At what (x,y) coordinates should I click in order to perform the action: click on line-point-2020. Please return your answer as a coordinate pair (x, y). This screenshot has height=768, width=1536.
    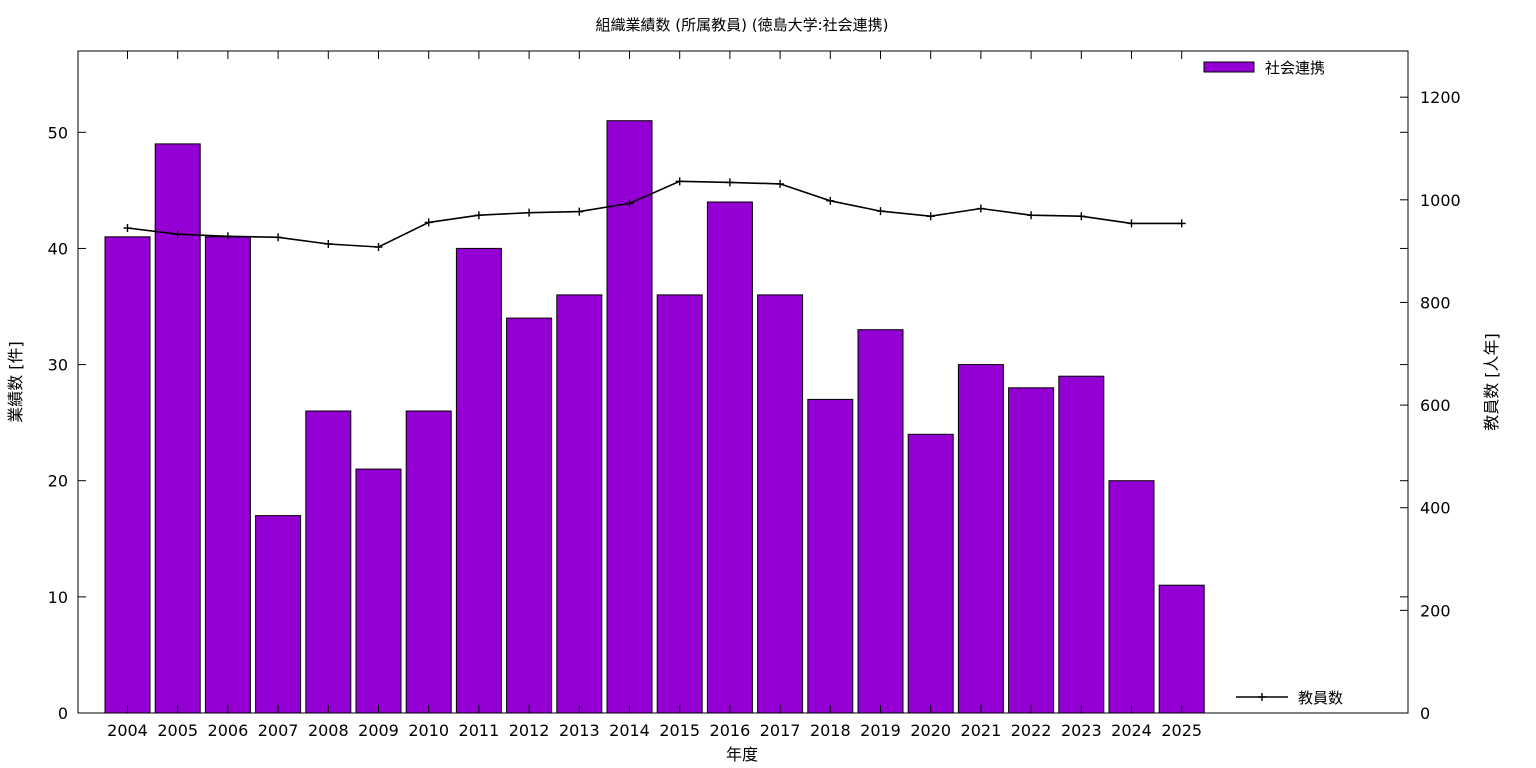
    Looking at the image, I should click on (930, 216).